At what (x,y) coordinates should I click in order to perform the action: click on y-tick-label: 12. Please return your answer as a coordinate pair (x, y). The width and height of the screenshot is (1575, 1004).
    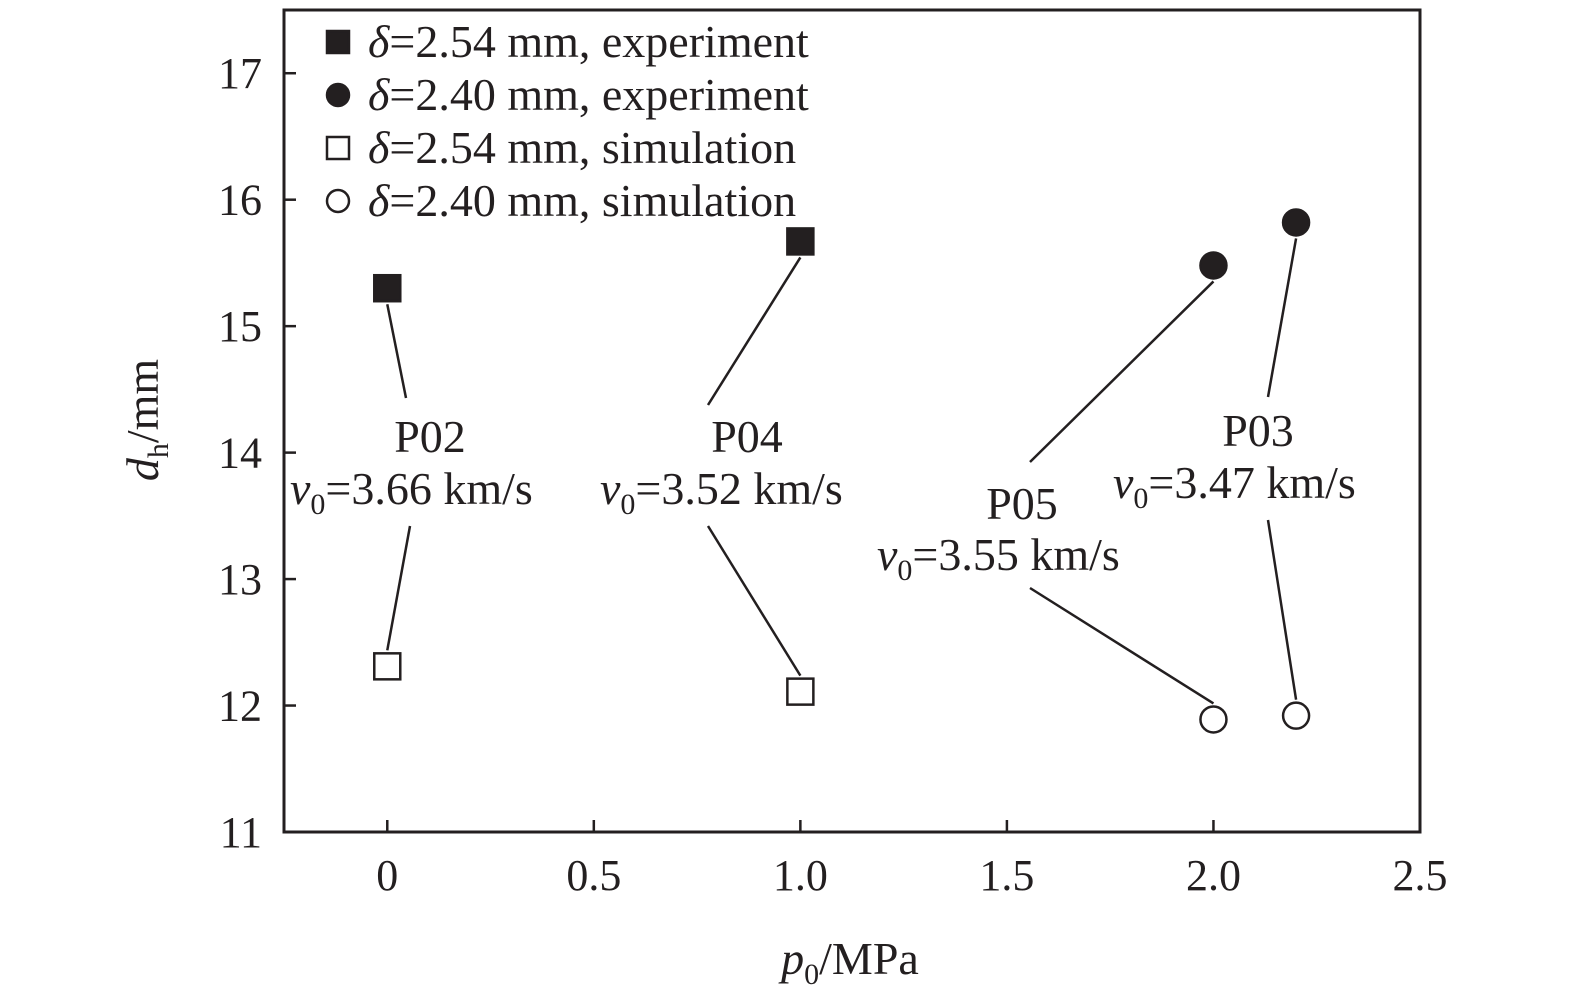
    Looking at the image, I should click on (240, 706).